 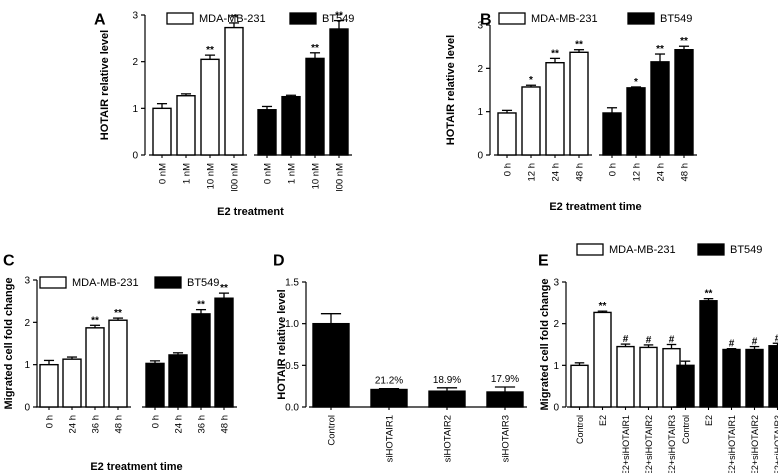 I want to click on x-category-label: 0 h, so click(x=508, y=169).